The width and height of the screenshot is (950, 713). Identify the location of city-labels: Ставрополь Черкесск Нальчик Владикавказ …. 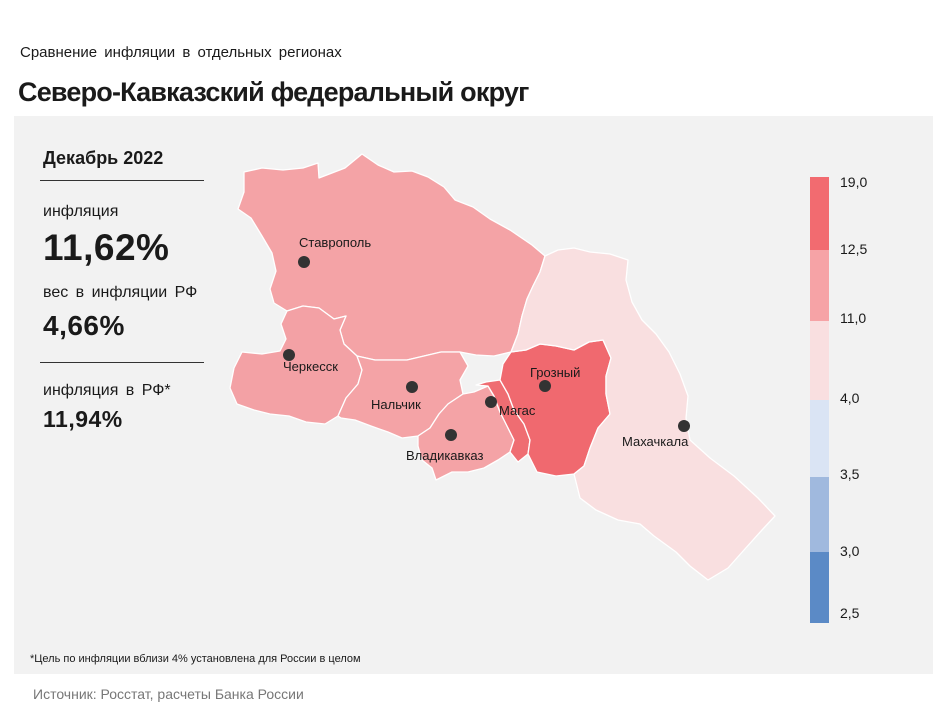
(486, 349).